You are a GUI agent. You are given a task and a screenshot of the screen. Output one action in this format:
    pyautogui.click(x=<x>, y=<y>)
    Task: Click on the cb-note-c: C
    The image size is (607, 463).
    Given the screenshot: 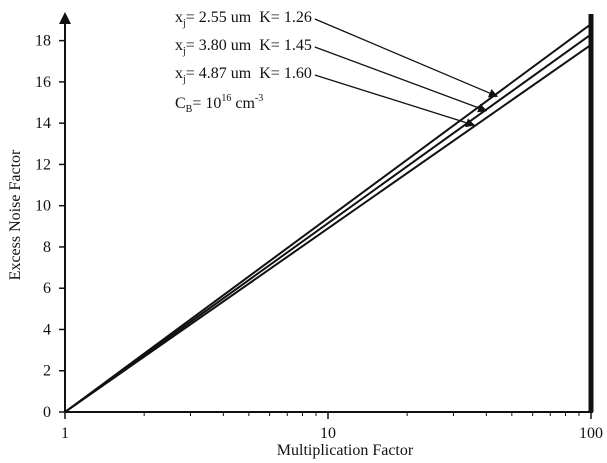 What is the action you would take?
    pyautogui.click(x=180, y=103)
    